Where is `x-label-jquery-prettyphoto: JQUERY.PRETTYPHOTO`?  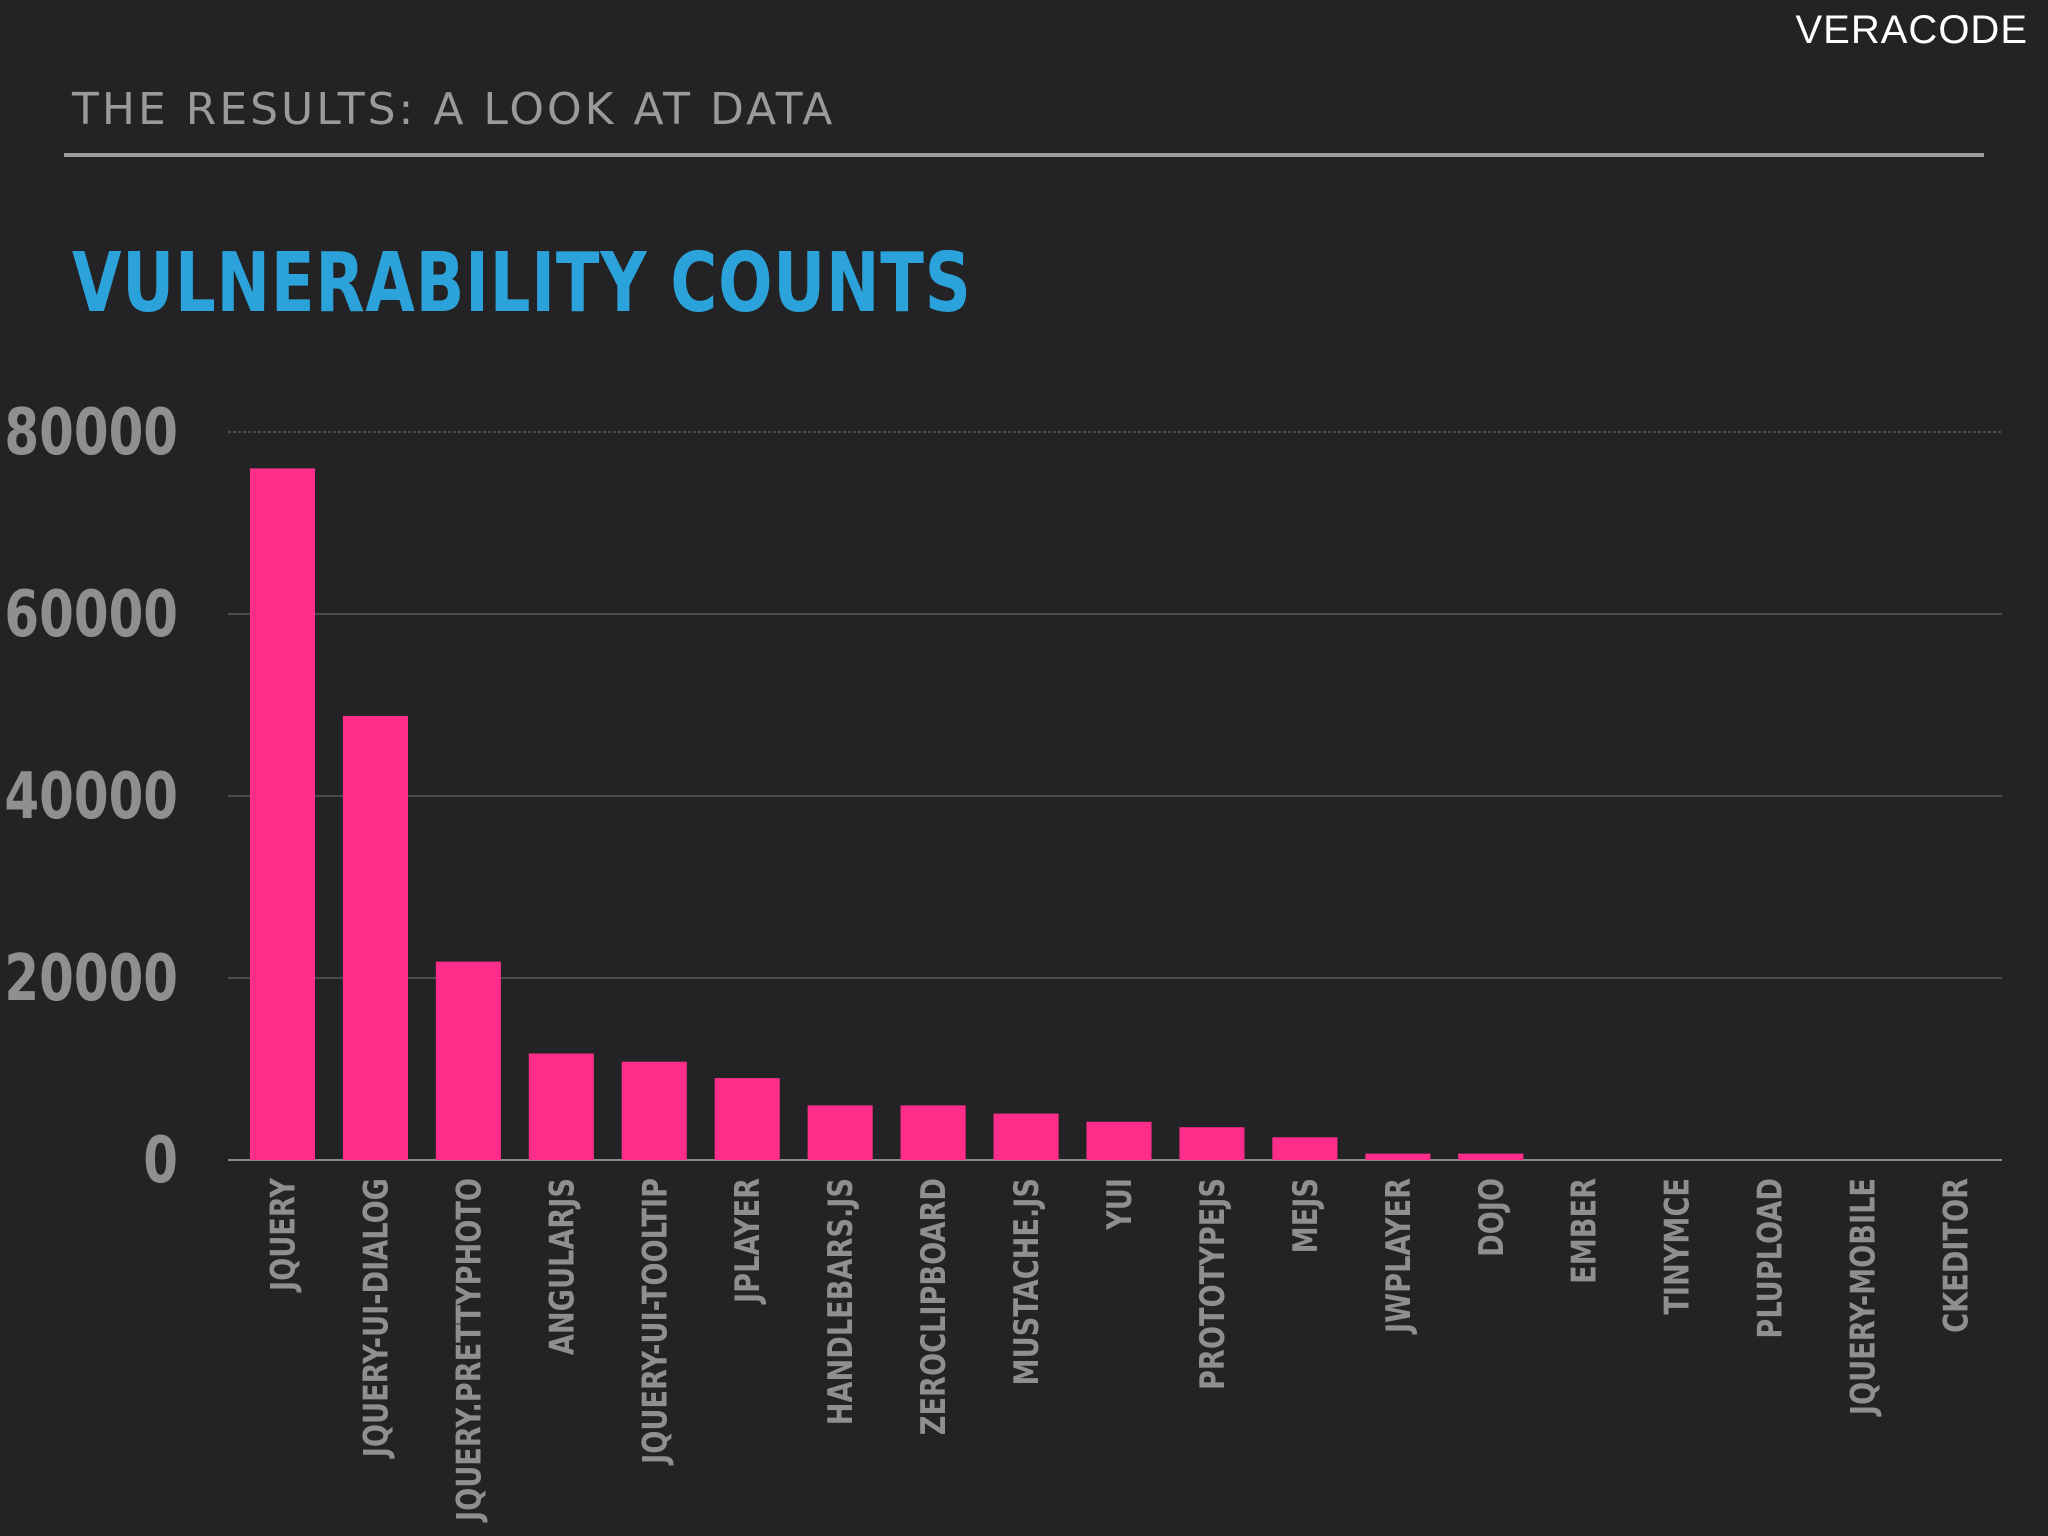
x-label-jquery-prettyphoto: JQUERY.PRETTYPHOTO is located at coordinates (469, 1350).